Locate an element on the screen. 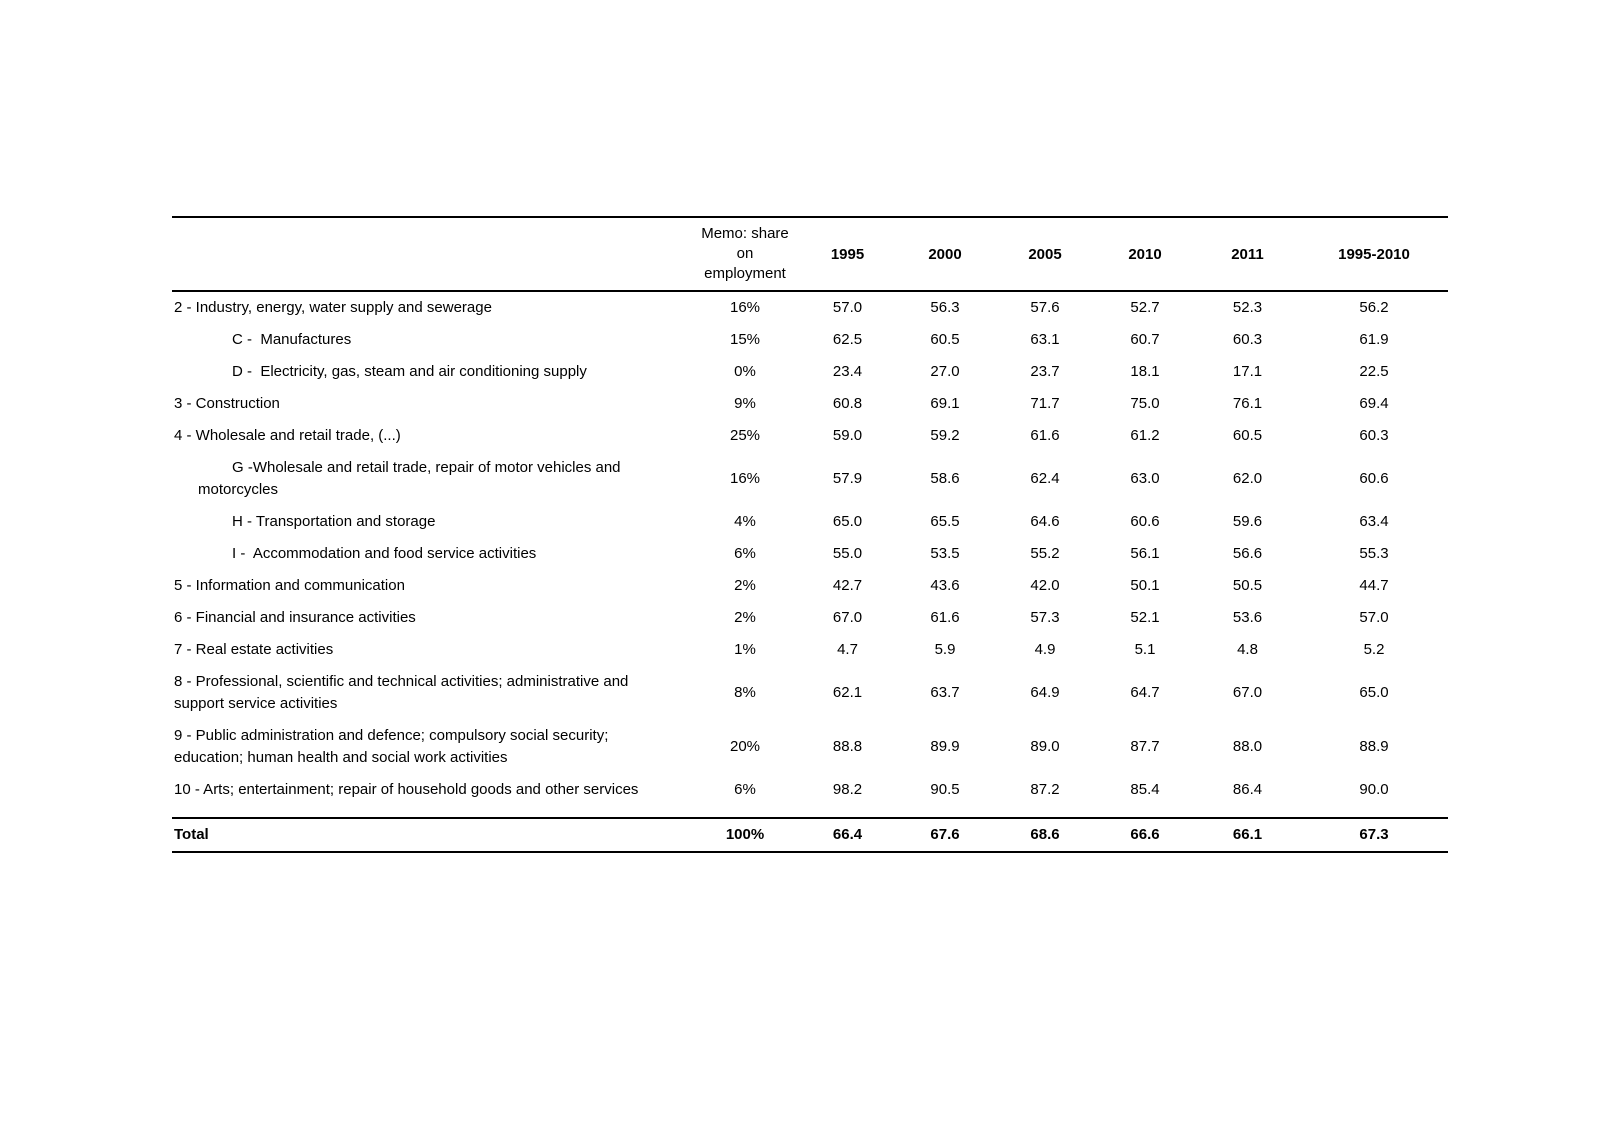 The image size is (1600, 1130). column-header-2000: 2000 is located at coordinates (945, 254).